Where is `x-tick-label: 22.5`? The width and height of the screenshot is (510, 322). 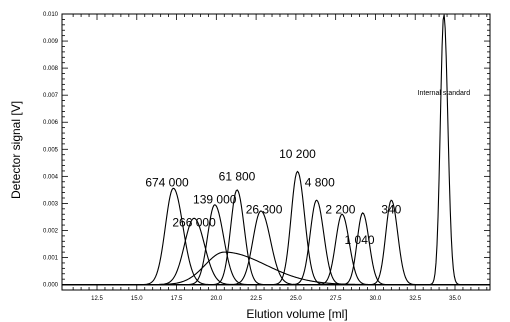
x-tick-label: 22.5 is located at coordinates (256, 299).